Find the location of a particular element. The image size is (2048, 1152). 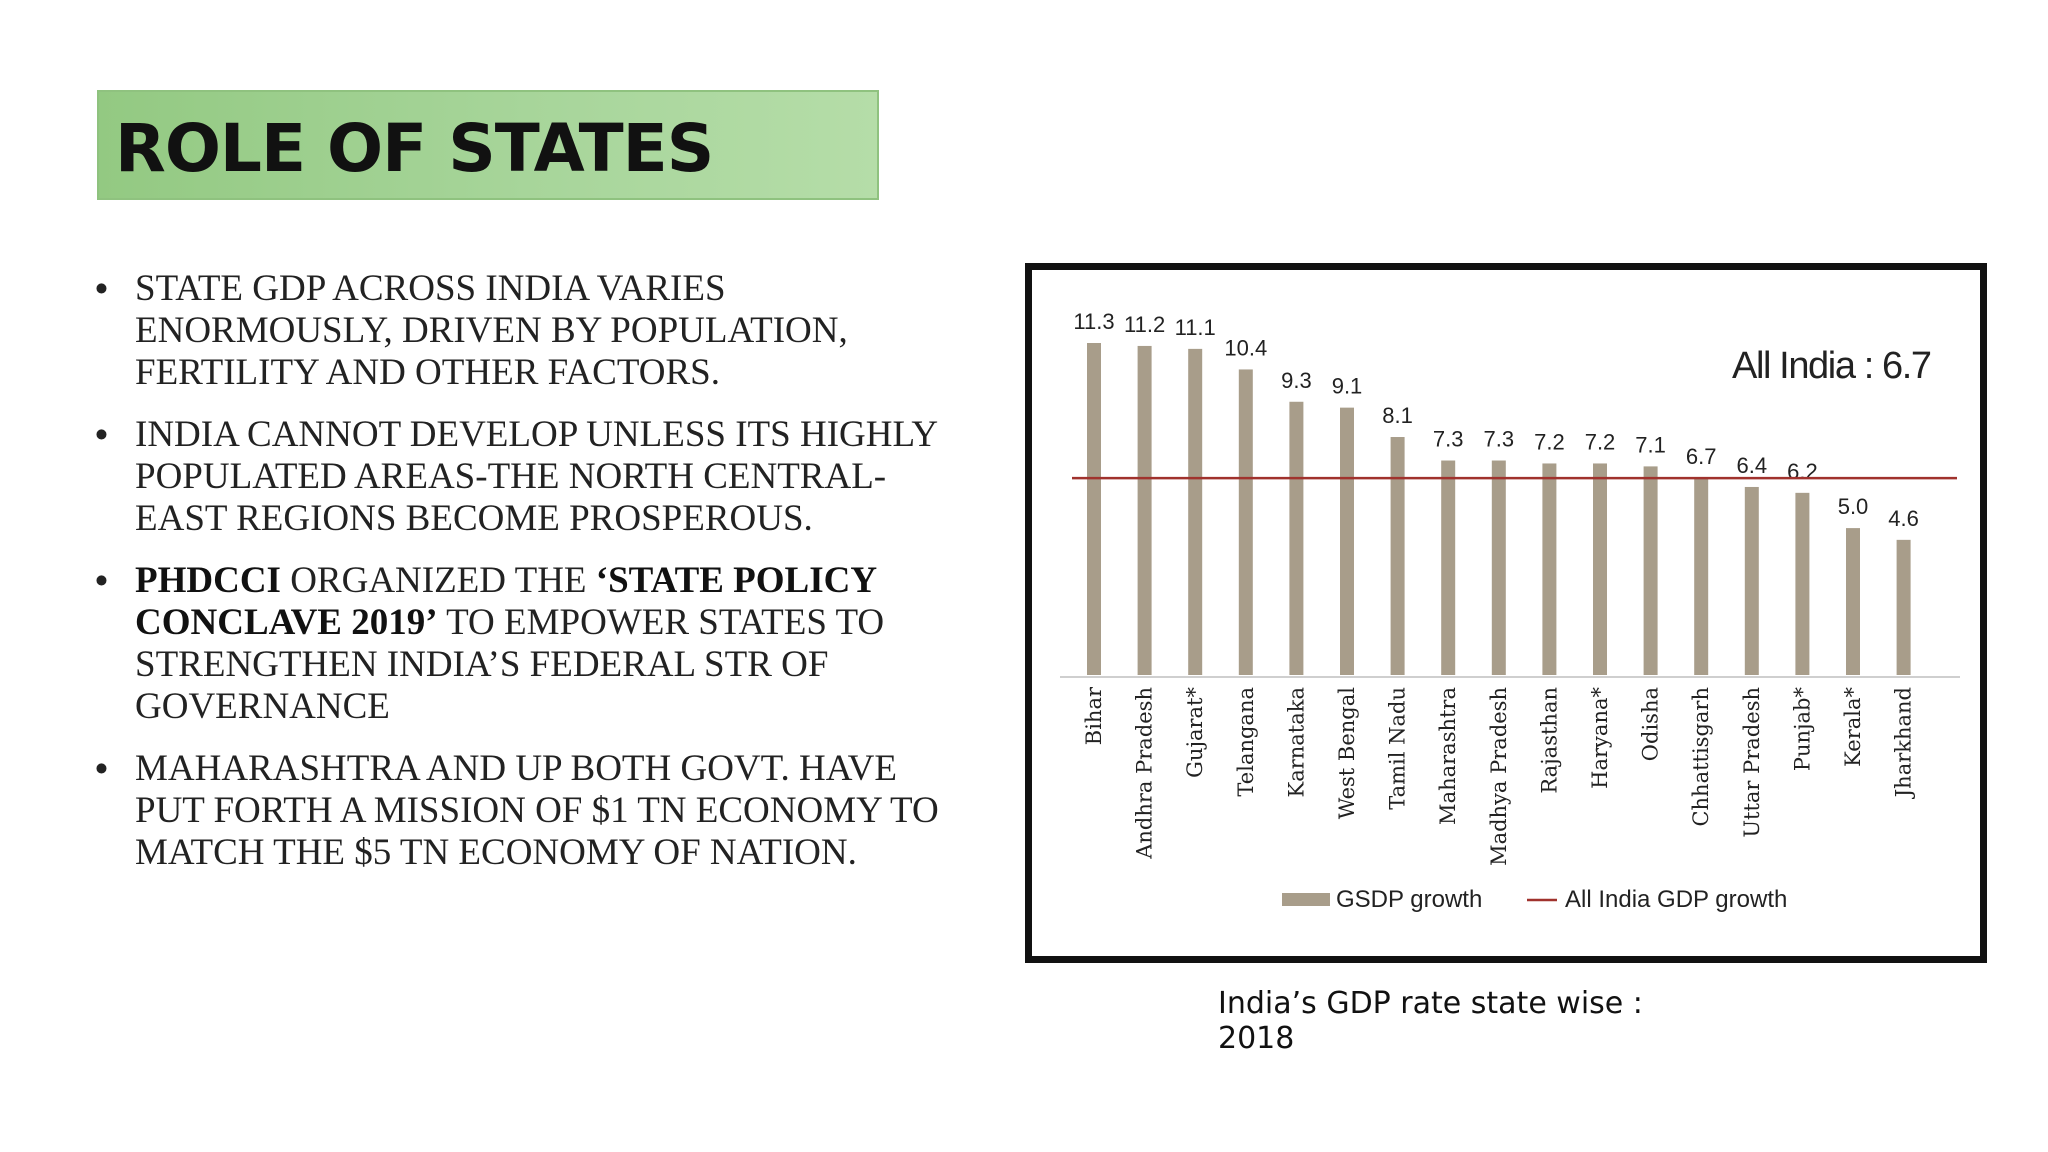

bar-value-label: 4.6 is located at coordinates (1903, 518).